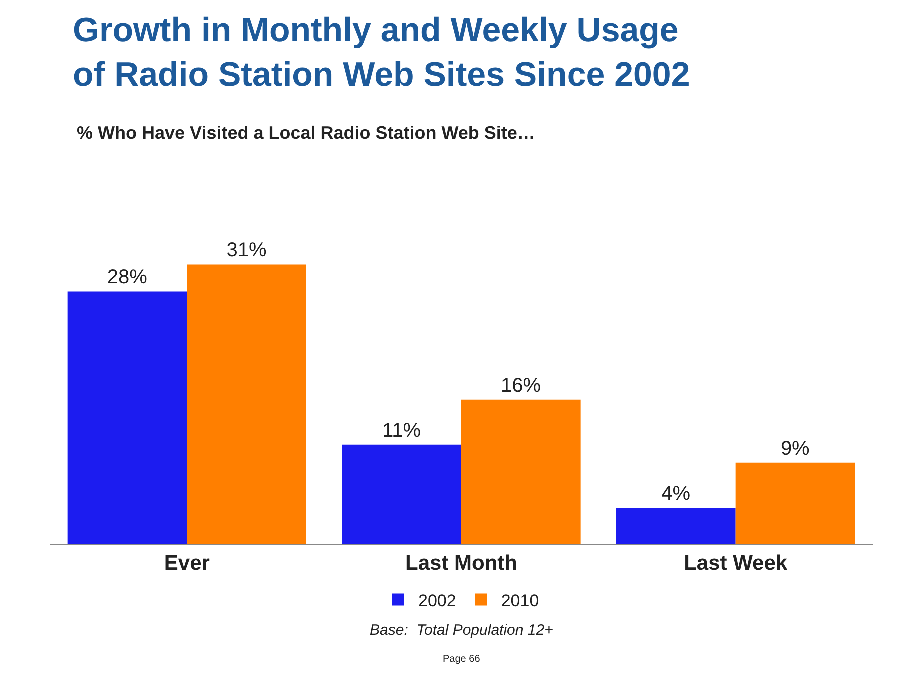  Describe the element at coordinates (736, 564) in the screenshot. I see `x-tick-label: Last Week` at that location.